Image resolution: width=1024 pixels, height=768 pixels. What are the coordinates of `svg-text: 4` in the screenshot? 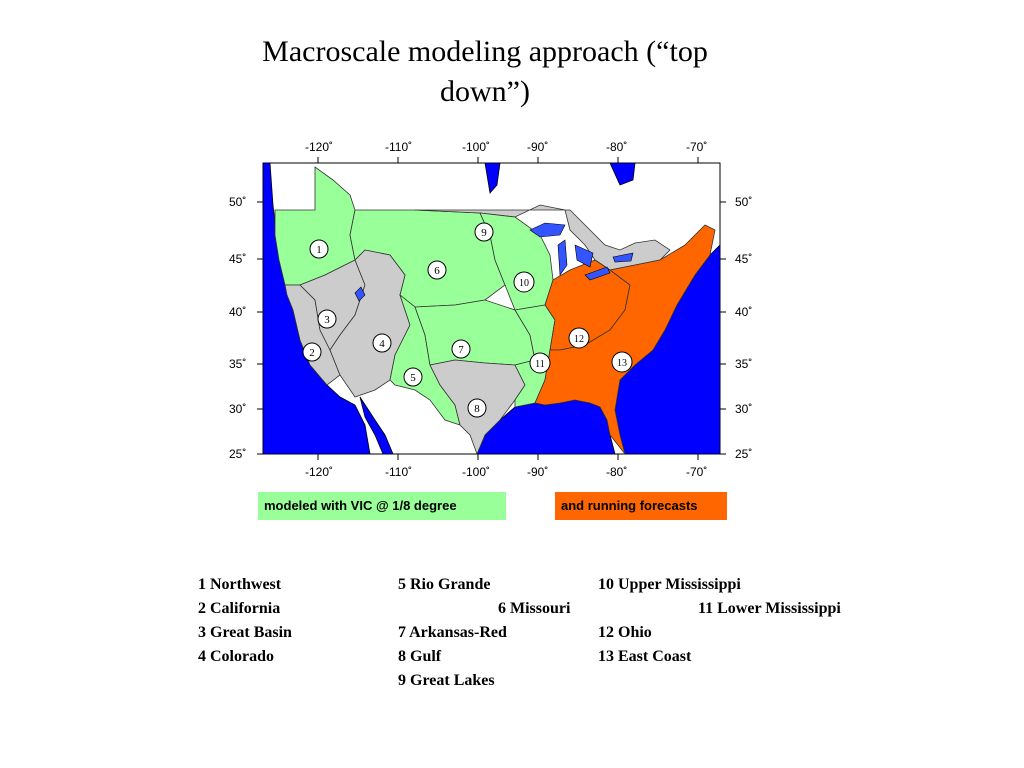 It's located at (382, 344).